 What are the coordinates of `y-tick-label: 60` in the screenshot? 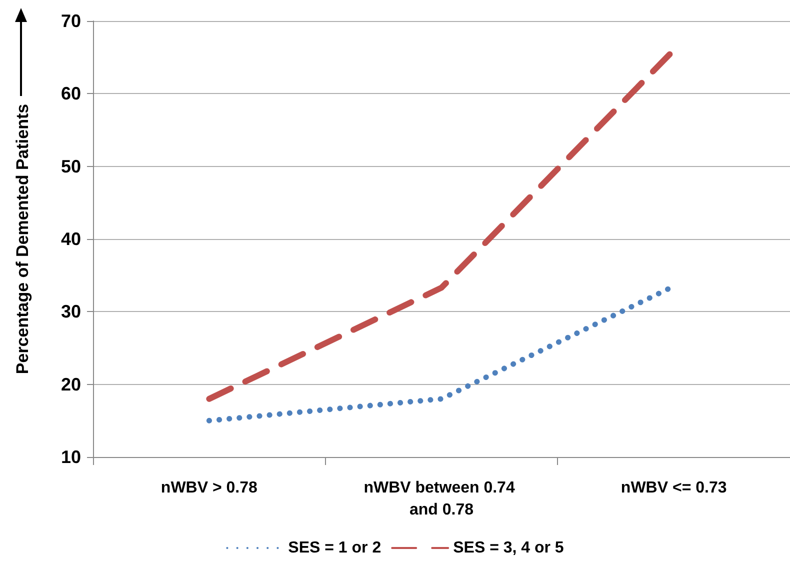 It's located at (70, 94).